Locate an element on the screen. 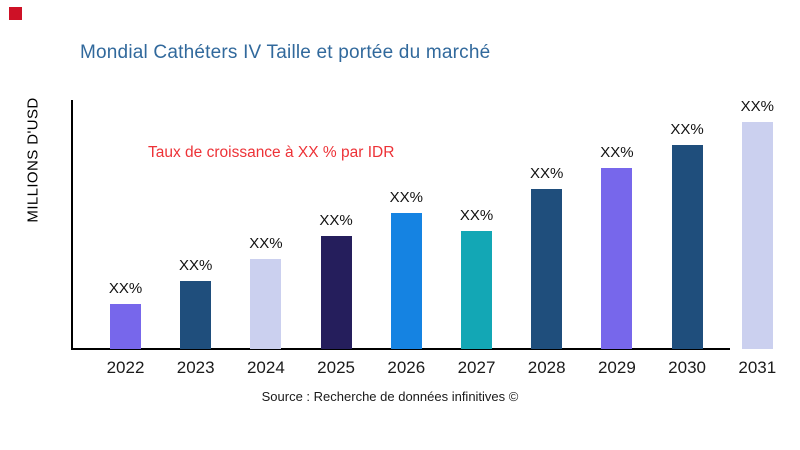  bar-value-label-2030: XX% is located at coordinates (687, 129).